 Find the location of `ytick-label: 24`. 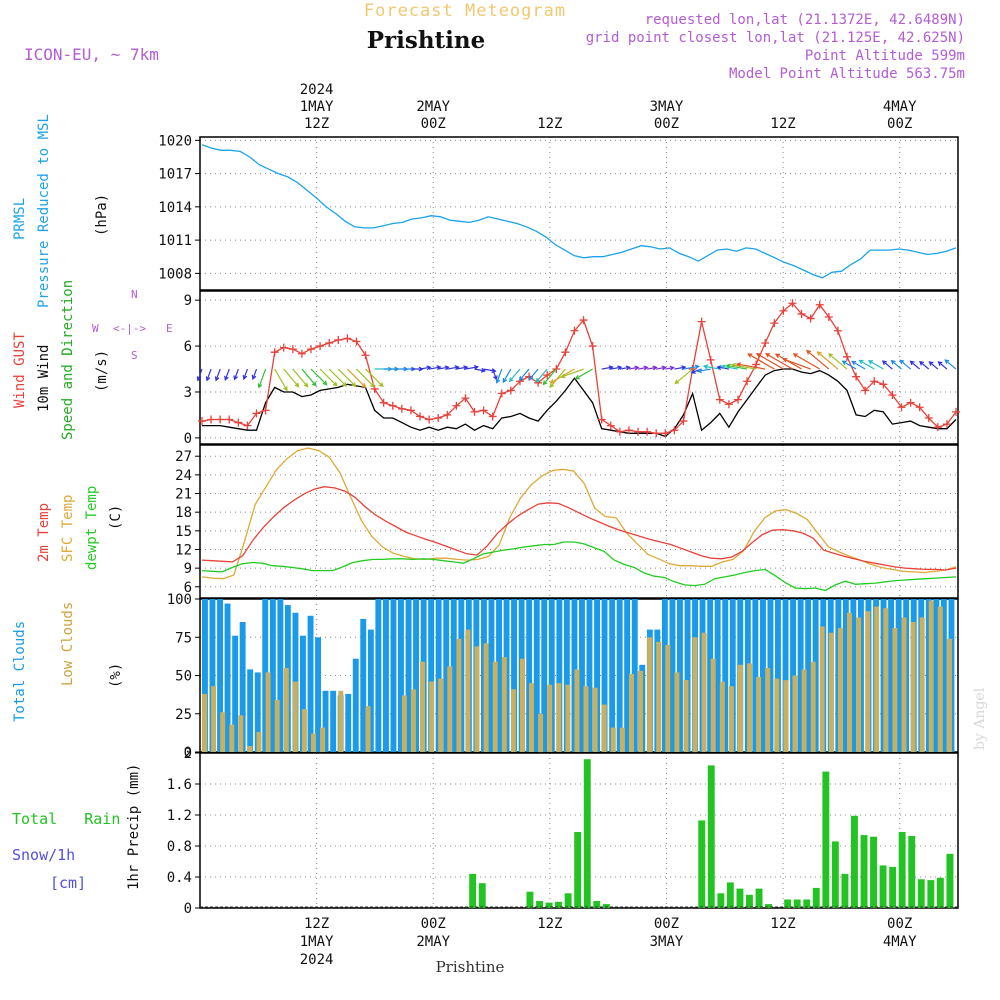

ytick-label: 24 is located at coordinates (183, 476).